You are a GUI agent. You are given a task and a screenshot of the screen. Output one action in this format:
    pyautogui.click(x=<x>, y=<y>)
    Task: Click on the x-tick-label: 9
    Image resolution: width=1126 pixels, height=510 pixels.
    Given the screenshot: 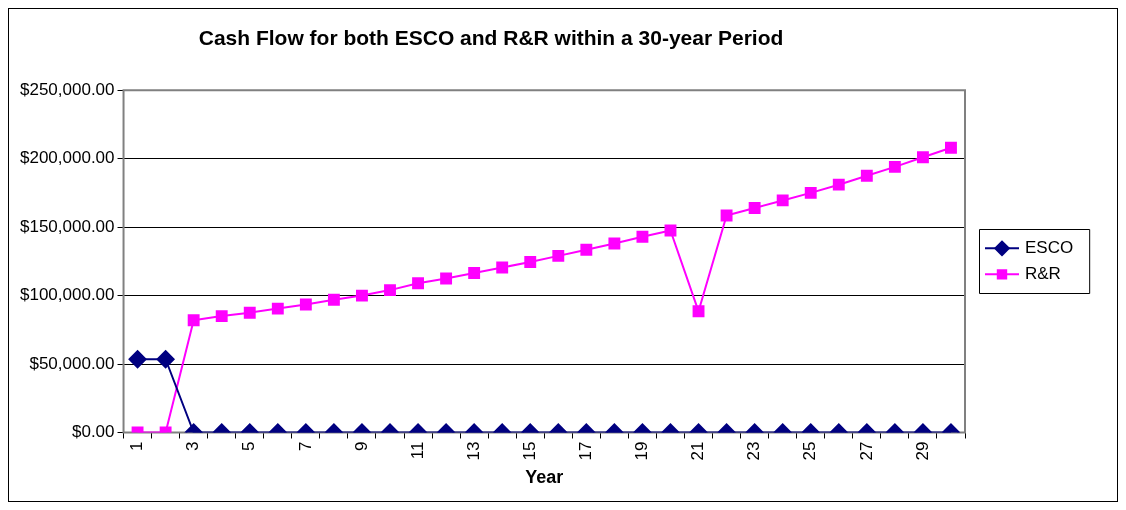 What is the action you would take?
    pyautogui.click(x=361, y=446)
    